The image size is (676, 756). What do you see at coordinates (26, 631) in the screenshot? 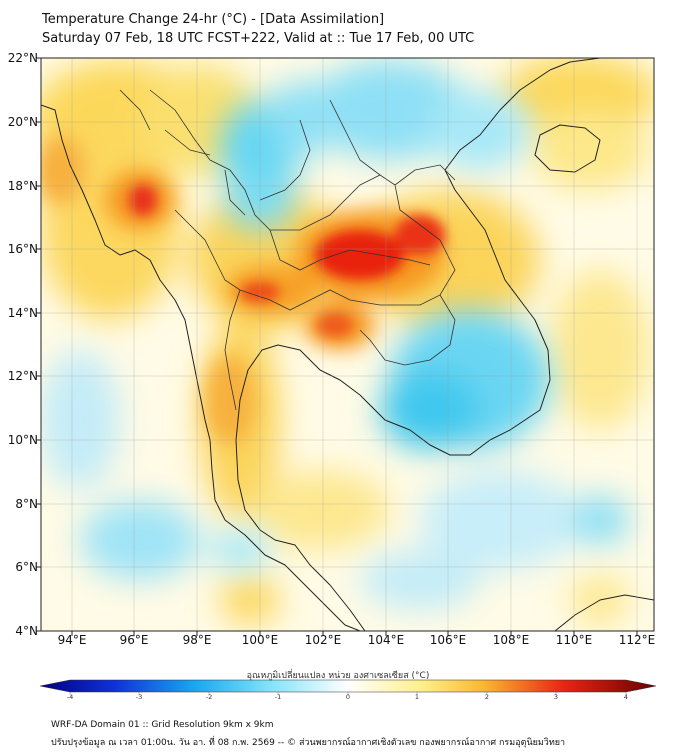
I see `lat-label: 4°N` at bounding box center [26, 631].